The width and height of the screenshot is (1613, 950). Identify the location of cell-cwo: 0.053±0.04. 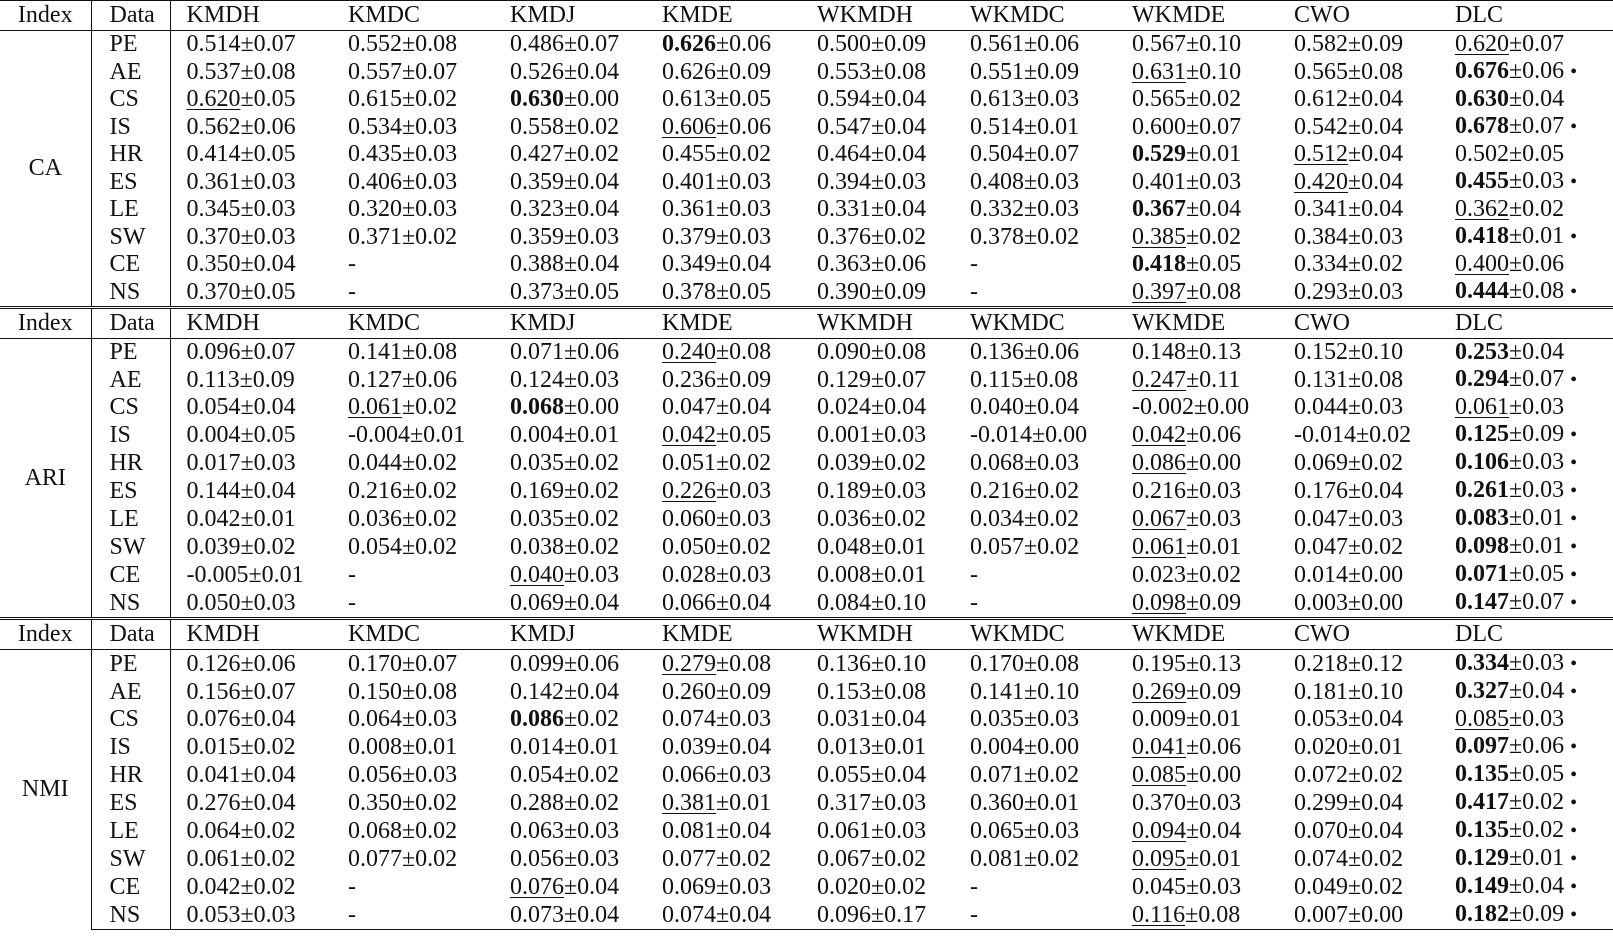
(1358, 719).